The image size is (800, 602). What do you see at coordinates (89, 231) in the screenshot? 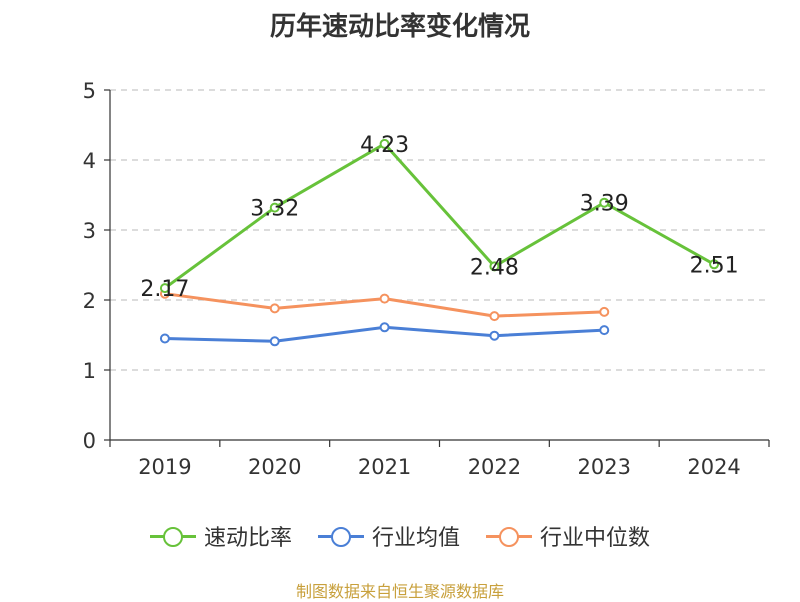
I see `y-tick-label: 3` at bounding box center [89, 231].